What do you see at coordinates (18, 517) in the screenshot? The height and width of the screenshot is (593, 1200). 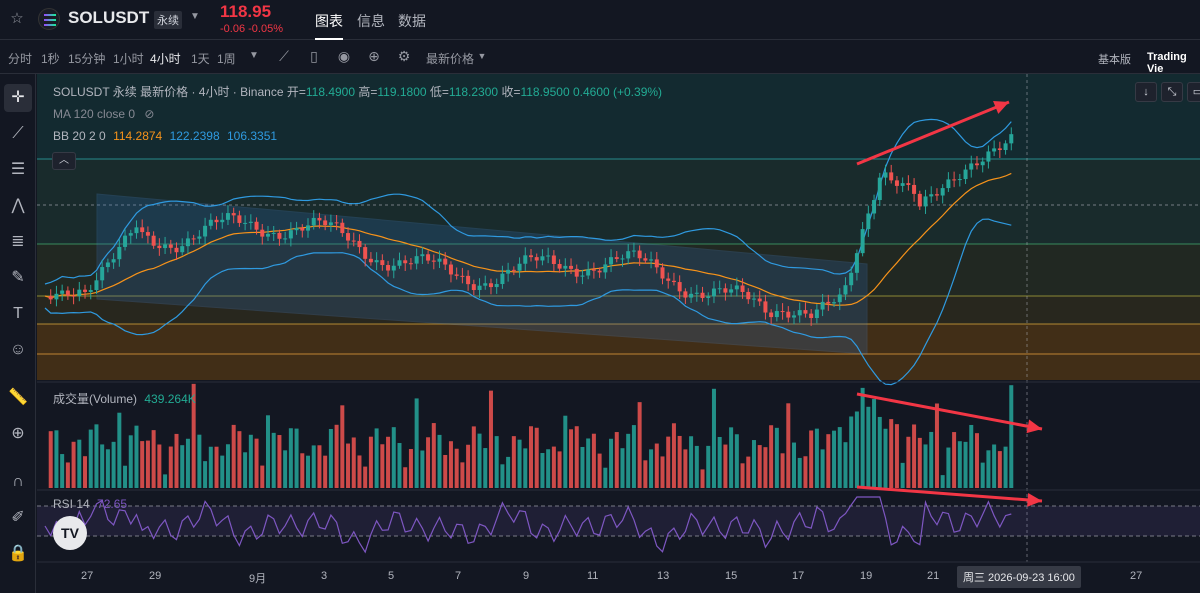 I see `lock-drawing-icon: ✐` at bounding box center [18, 517].